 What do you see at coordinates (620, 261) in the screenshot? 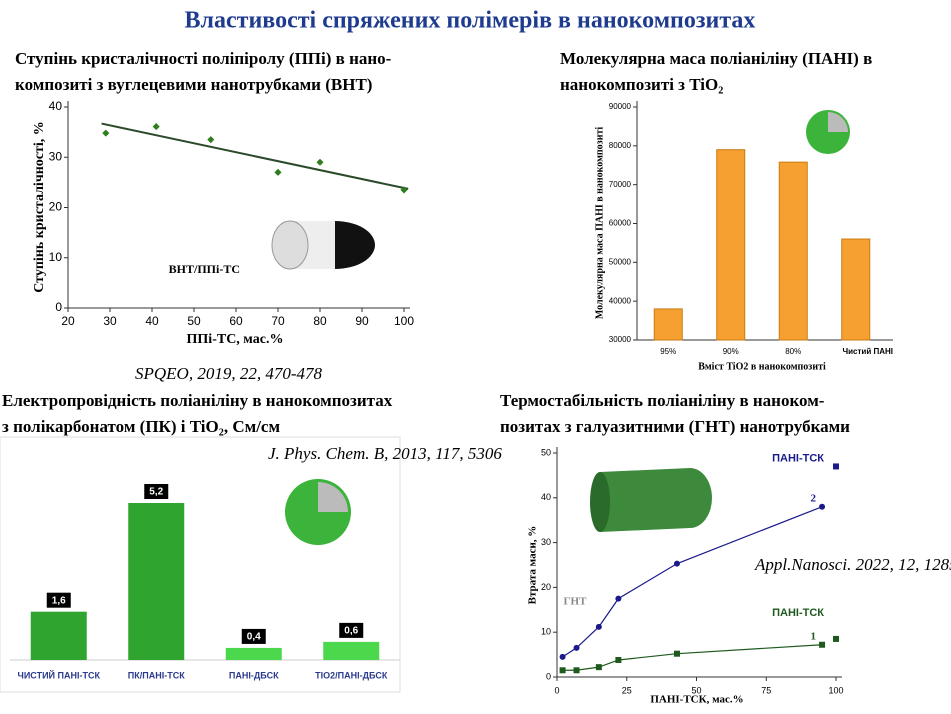
I see `y-tick-label: 50000` at bounding box center [620, 261].